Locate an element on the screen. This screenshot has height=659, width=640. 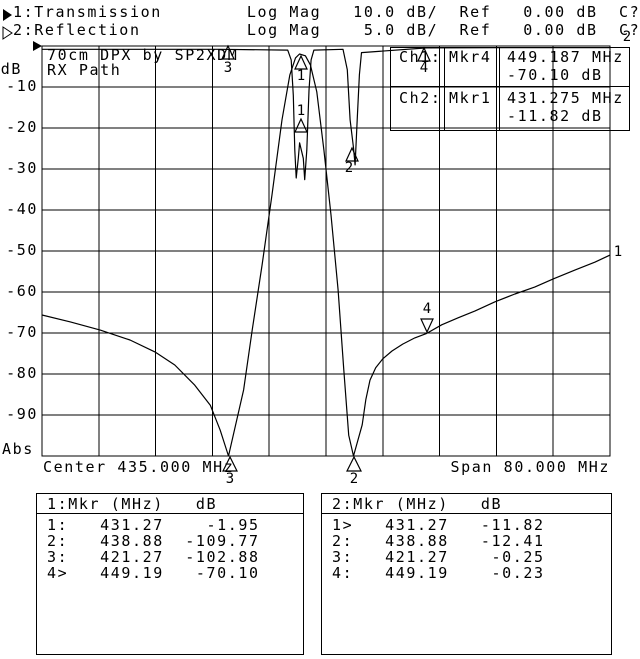
y-tick-60: -60 is located at coordinates (22, 291).